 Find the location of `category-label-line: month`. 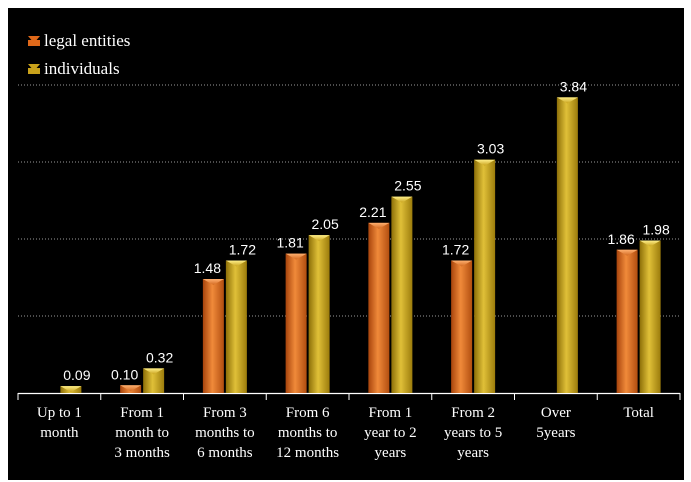

category-label-line: month is located at coordinates (59, 433).